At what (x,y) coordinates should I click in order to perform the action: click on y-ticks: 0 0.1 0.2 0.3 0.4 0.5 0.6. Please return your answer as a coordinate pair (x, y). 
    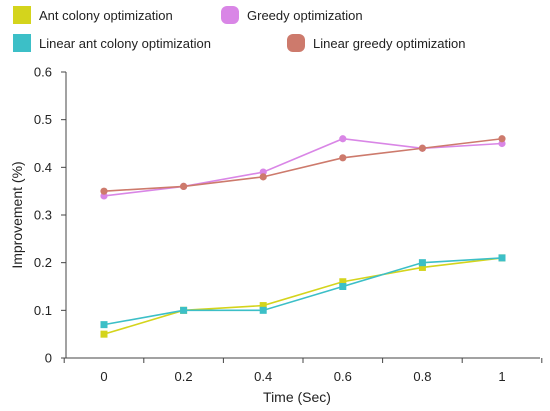
    Looking at the image, I should click on (50, 215).